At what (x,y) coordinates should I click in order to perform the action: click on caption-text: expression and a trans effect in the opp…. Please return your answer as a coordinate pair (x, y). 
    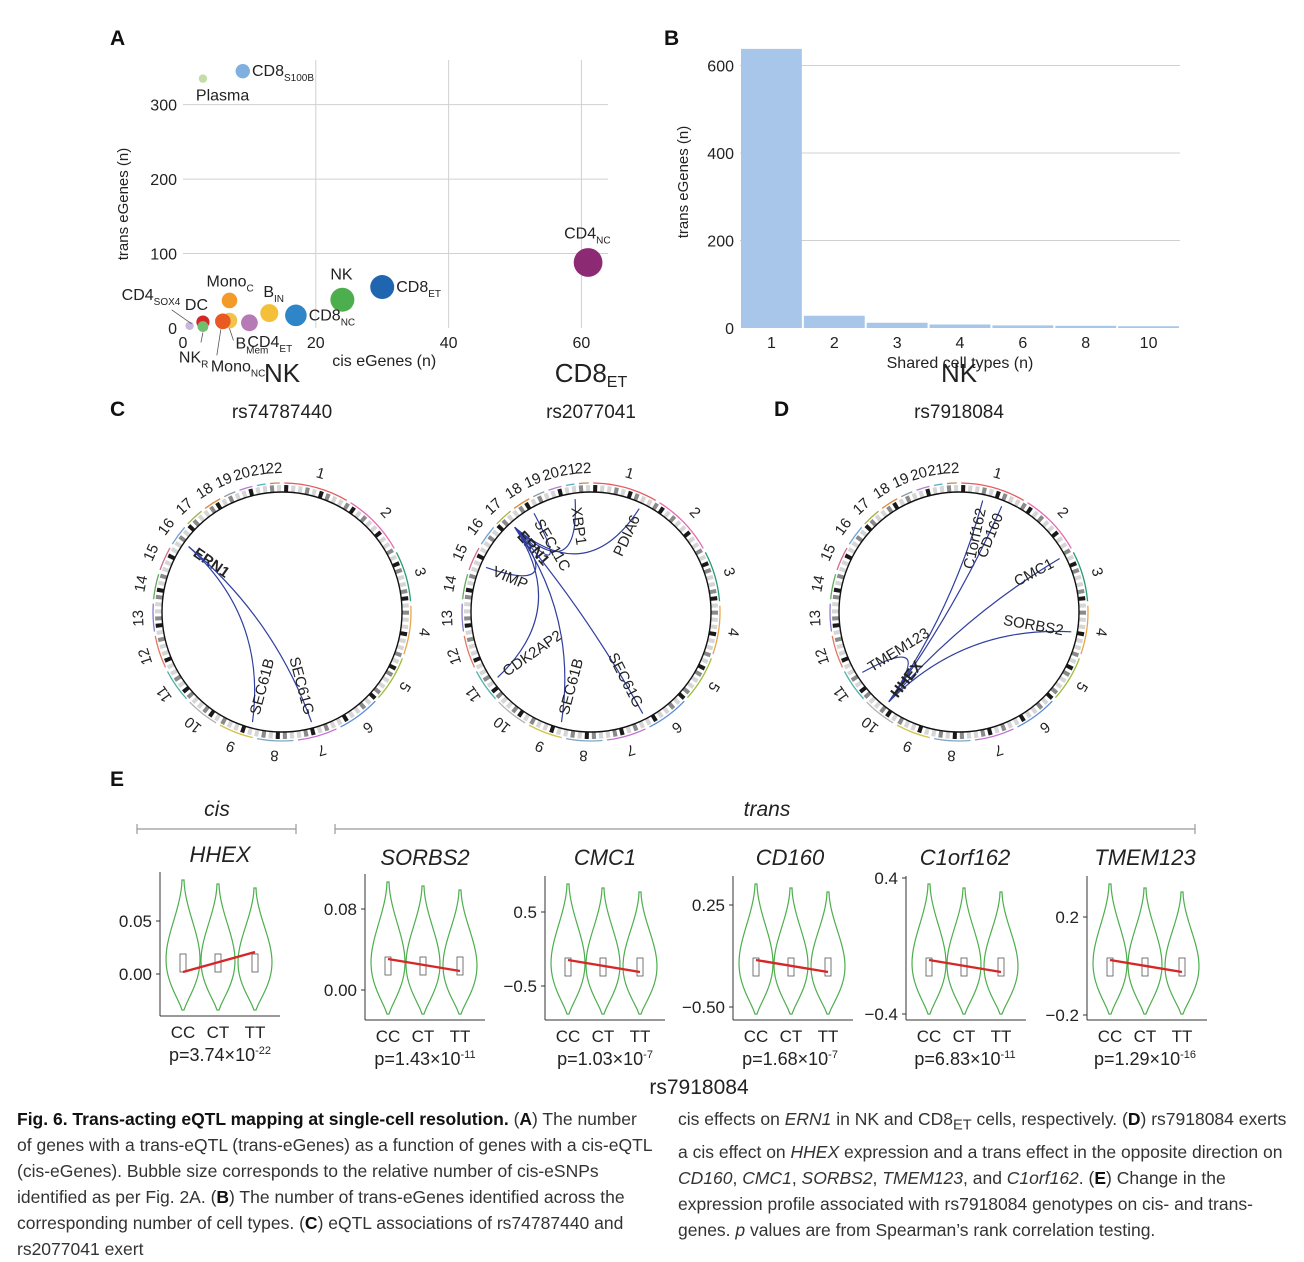
    Looking at the image, I should click on (1061, 1151).